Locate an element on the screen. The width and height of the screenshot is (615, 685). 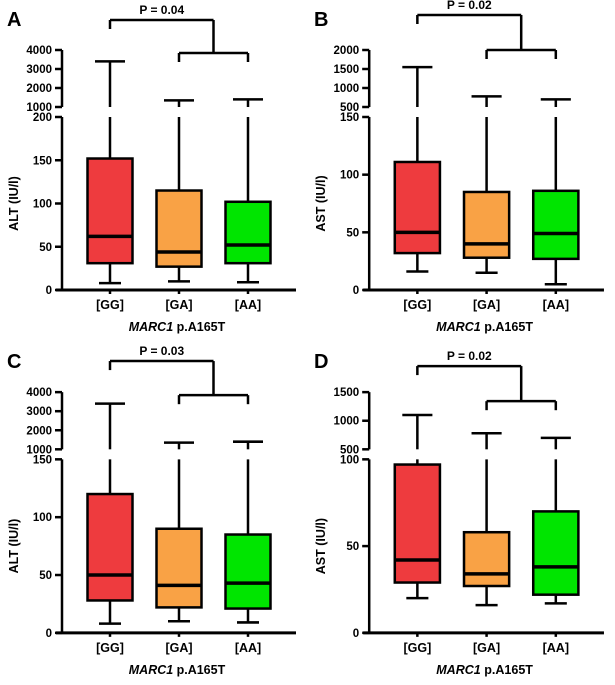
y-axis-upper-segment: 500 1000 1500 2000 is located at coordinates (352, 79).